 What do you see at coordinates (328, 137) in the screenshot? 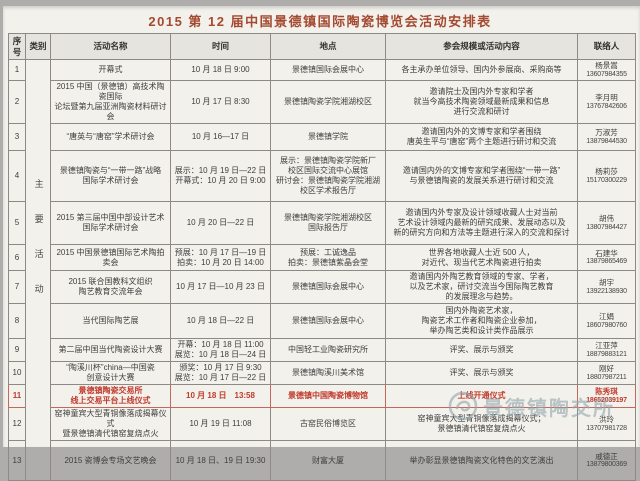
I see `activity-place: 景德镇学院` at bounding box center [328, 137].